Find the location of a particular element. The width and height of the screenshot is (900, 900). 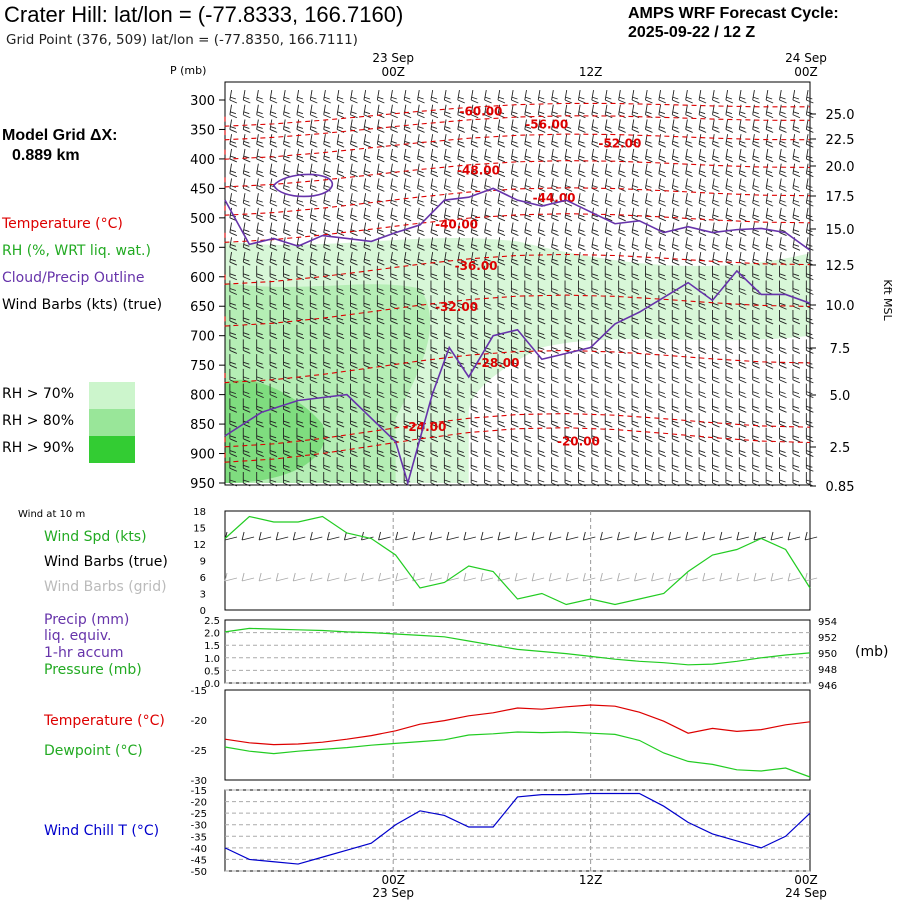

kft-tick-label: 25.0 is located at coordinates (840, 115).